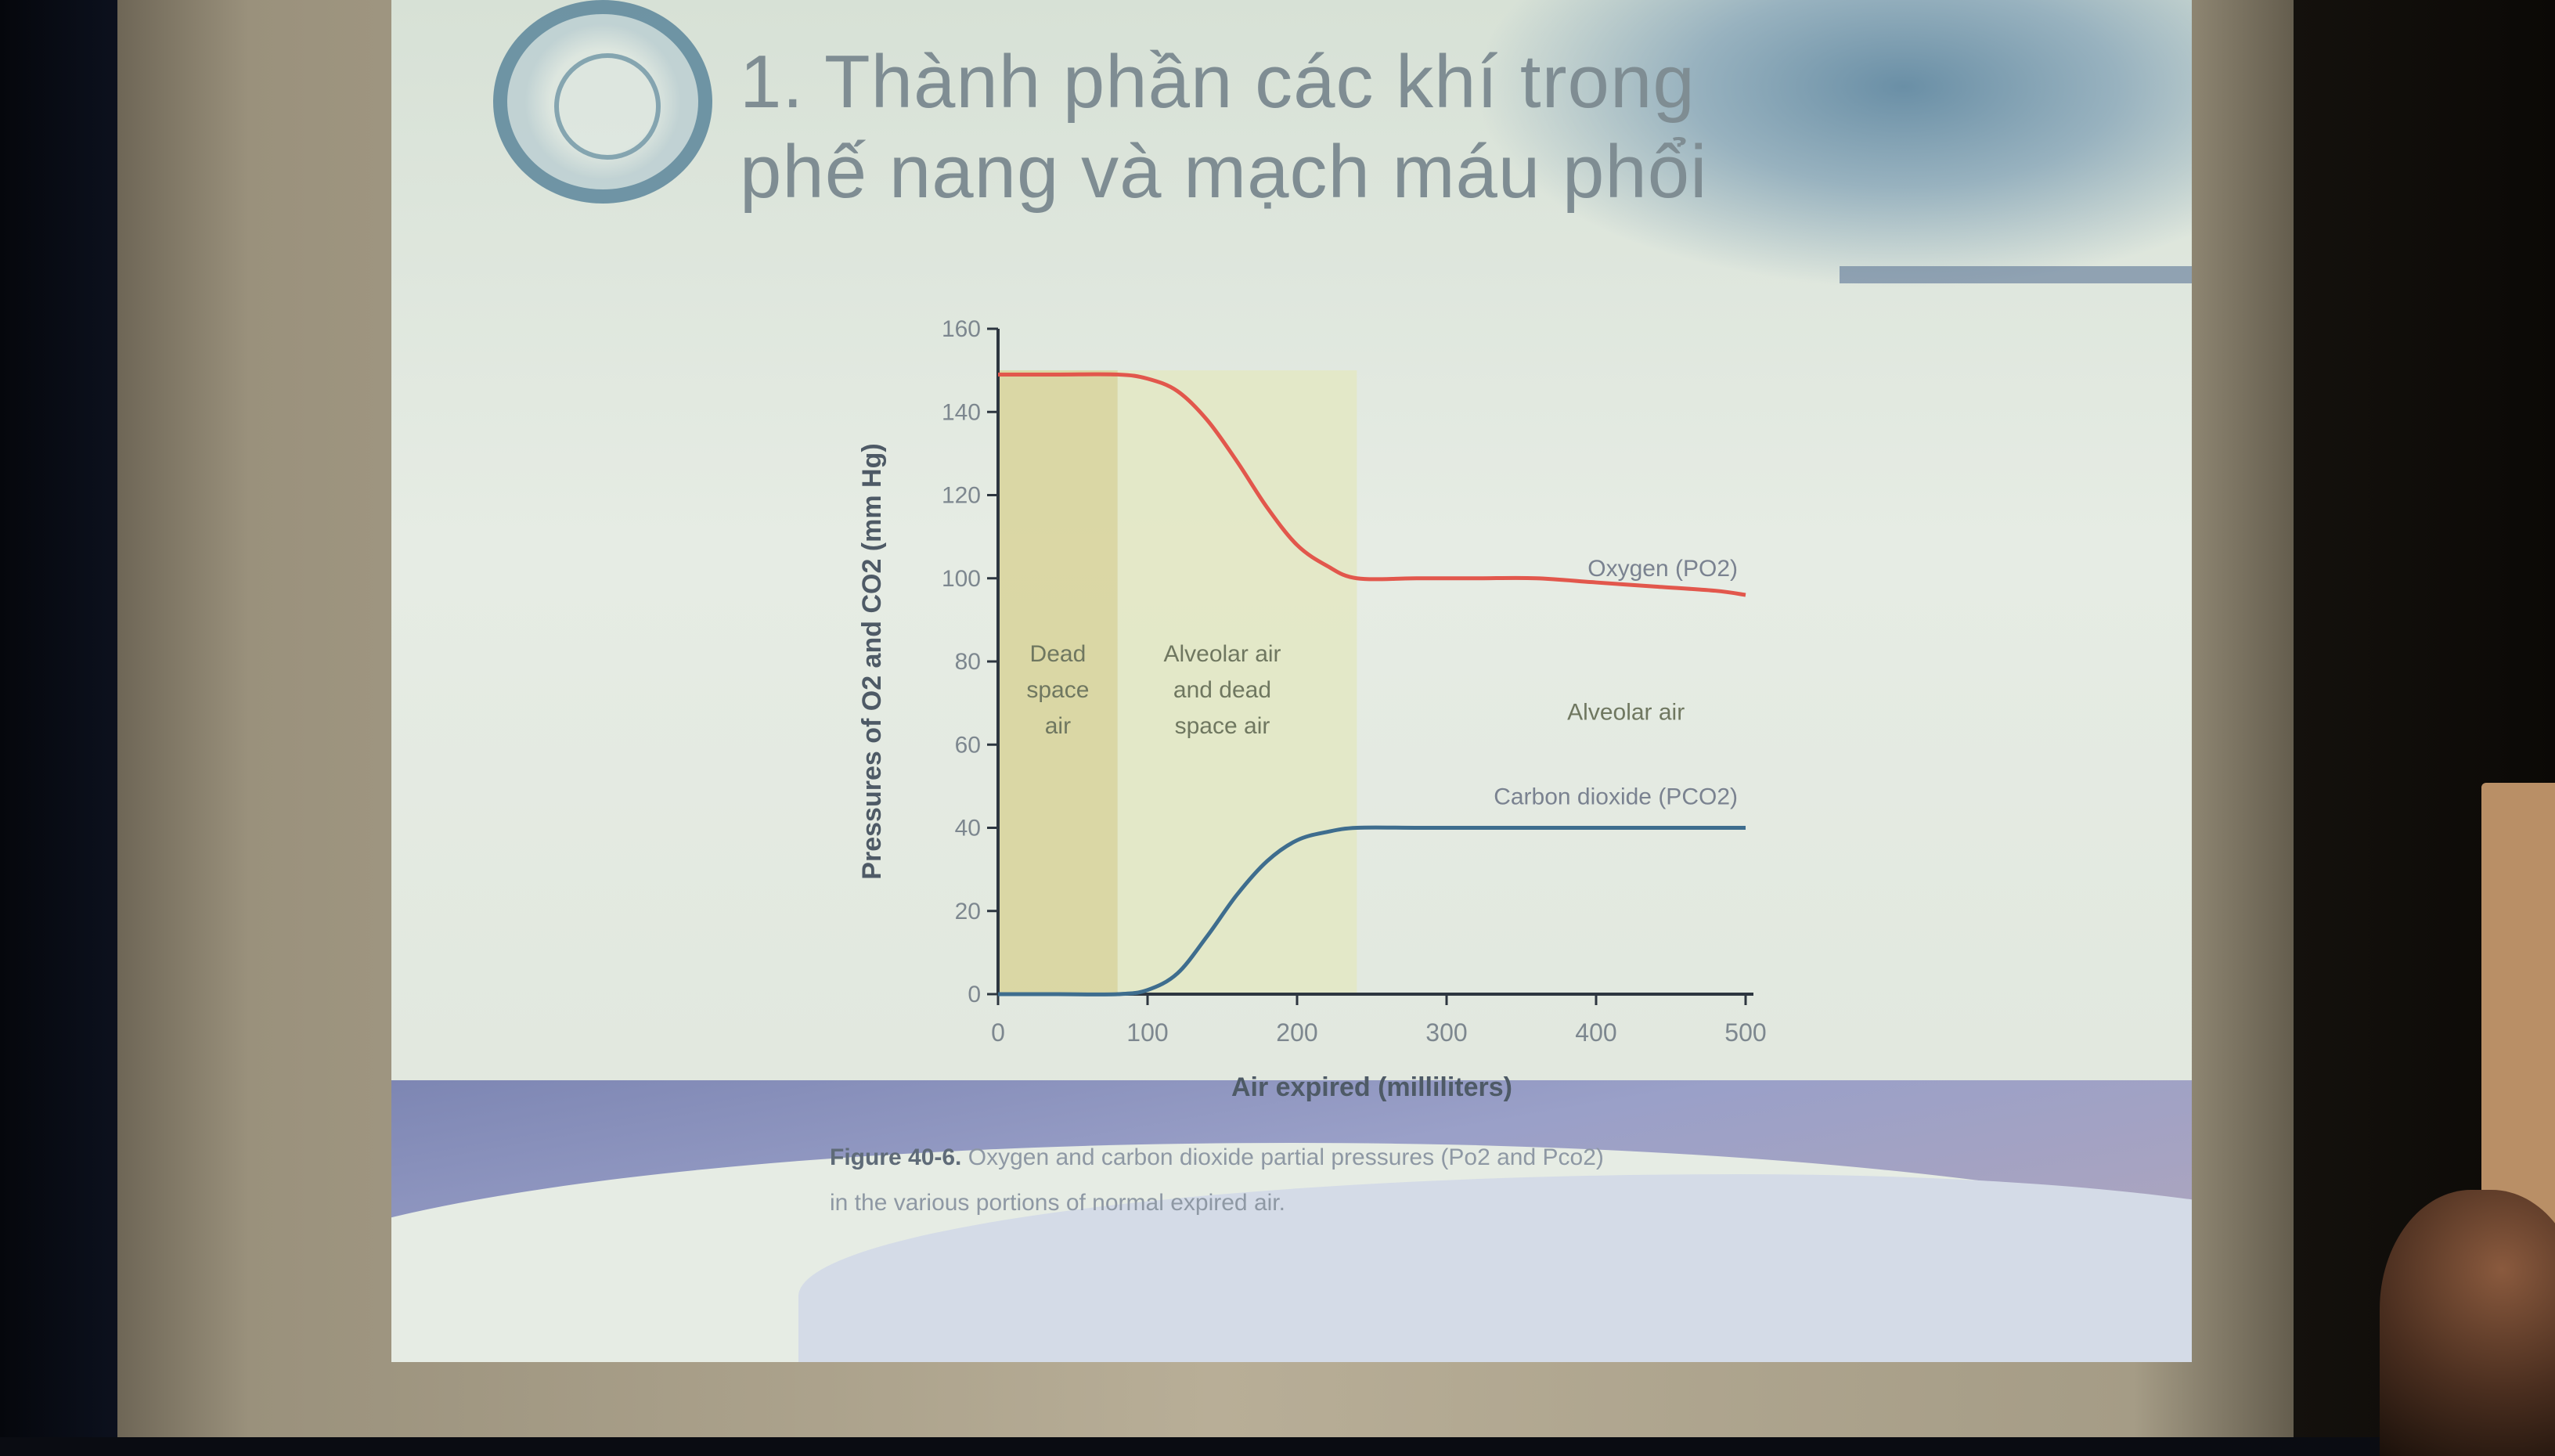 The image size is (2555, 1456). What do you see at coordinates (1626, 712) in the screenshot?
I see `region-label: Alveolar air` at bounding box center [1626, 712].